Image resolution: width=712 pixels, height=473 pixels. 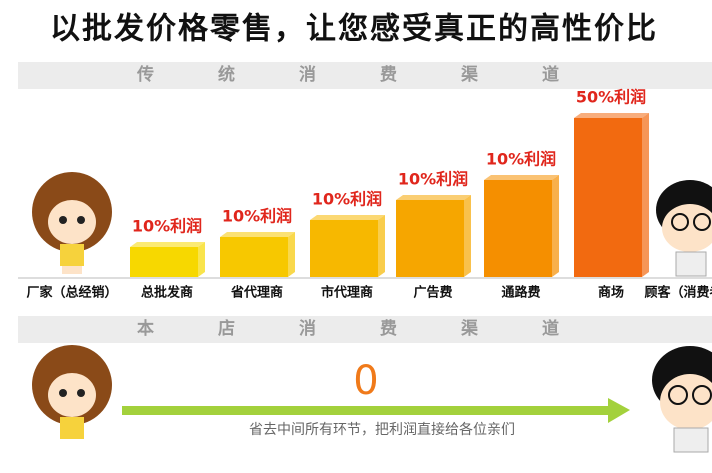 I want to click on step-label: 商场, so click(x=611, y=293).